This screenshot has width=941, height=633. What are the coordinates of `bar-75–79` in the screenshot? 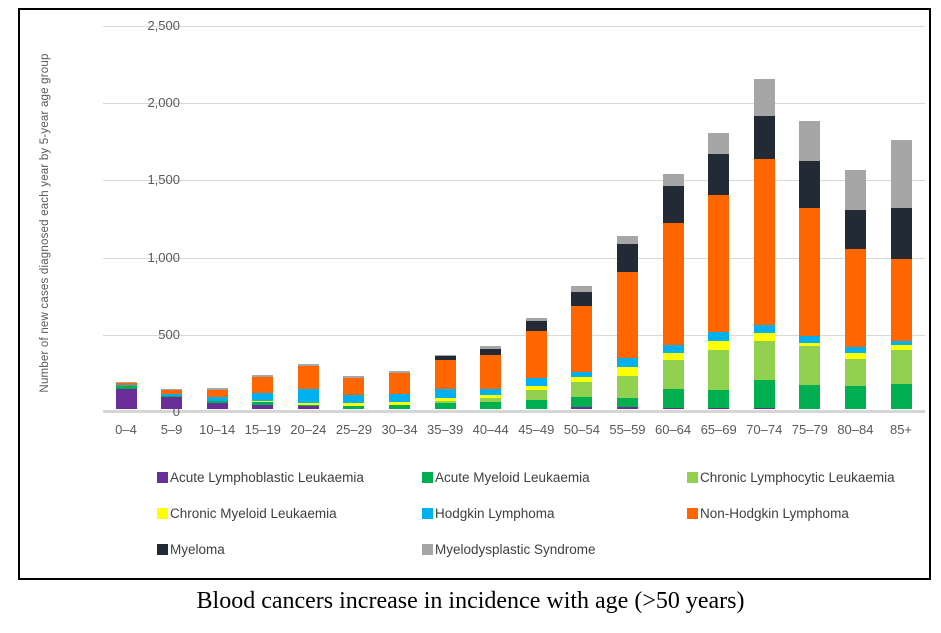 It's located at (810, 264).